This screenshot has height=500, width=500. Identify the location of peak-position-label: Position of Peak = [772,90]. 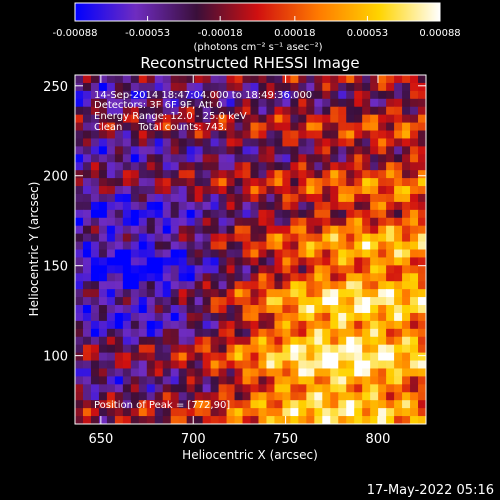
(162, 405).